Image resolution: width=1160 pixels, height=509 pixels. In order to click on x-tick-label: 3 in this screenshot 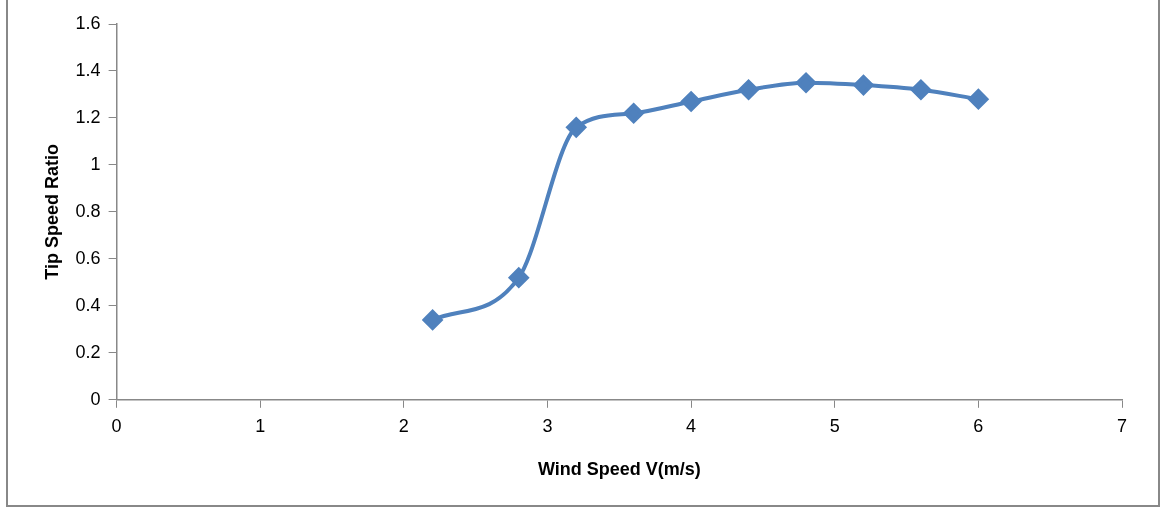, I will do `click(547, 425)`.